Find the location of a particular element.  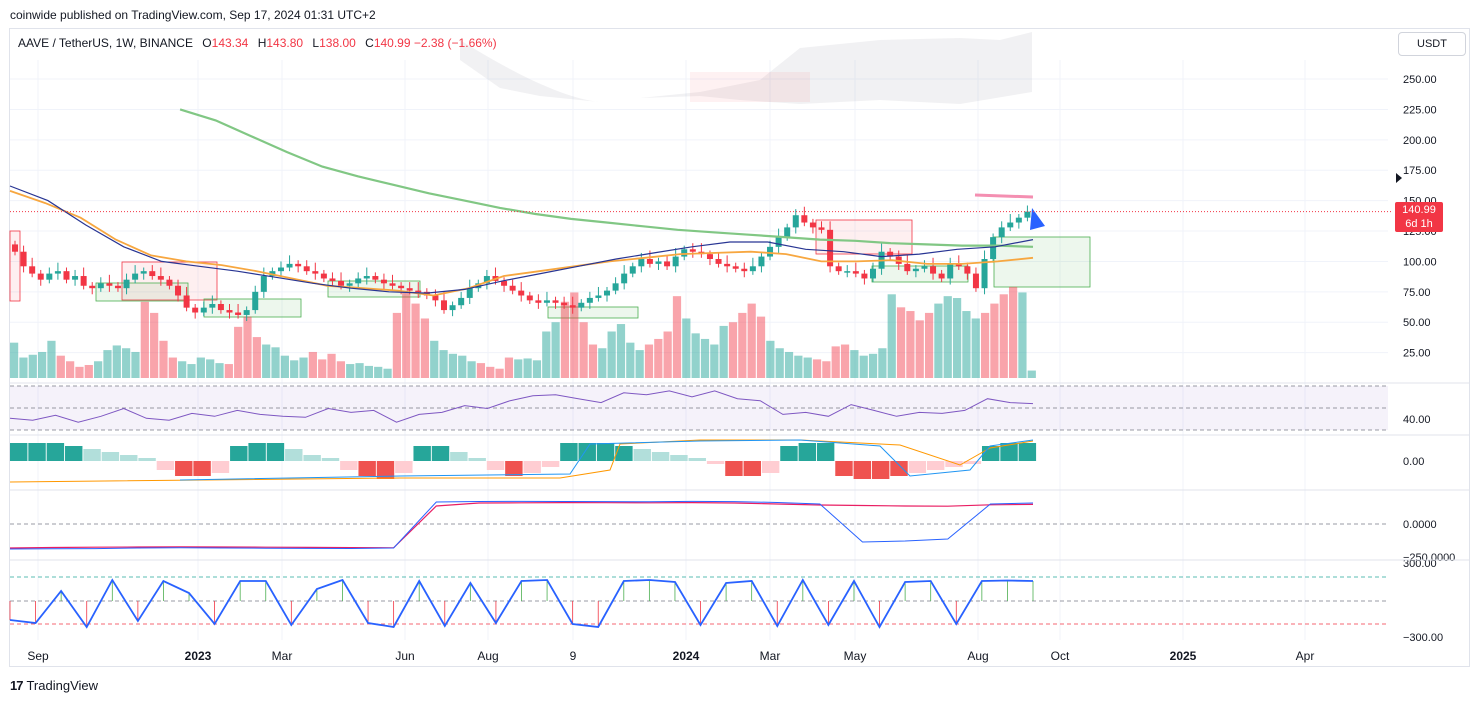

low-value: 138.00 is located at coordinates (337, 43).